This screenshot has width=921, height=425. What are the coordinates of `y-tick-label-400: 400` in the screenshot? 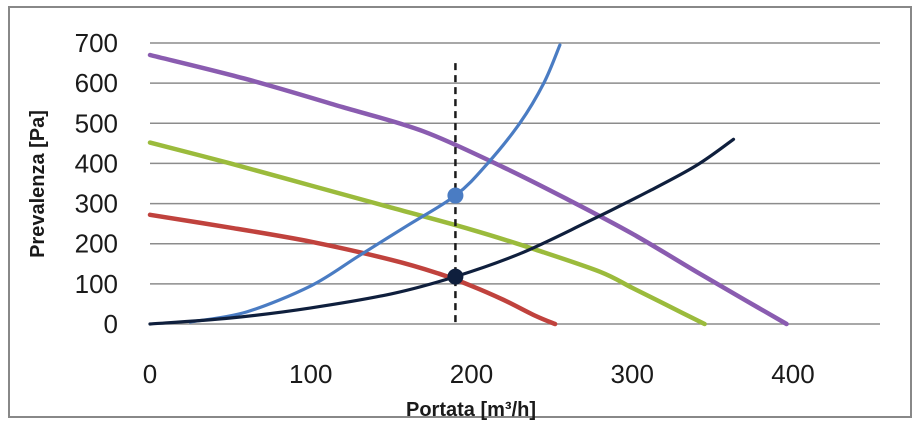 It's located at (96, 163).